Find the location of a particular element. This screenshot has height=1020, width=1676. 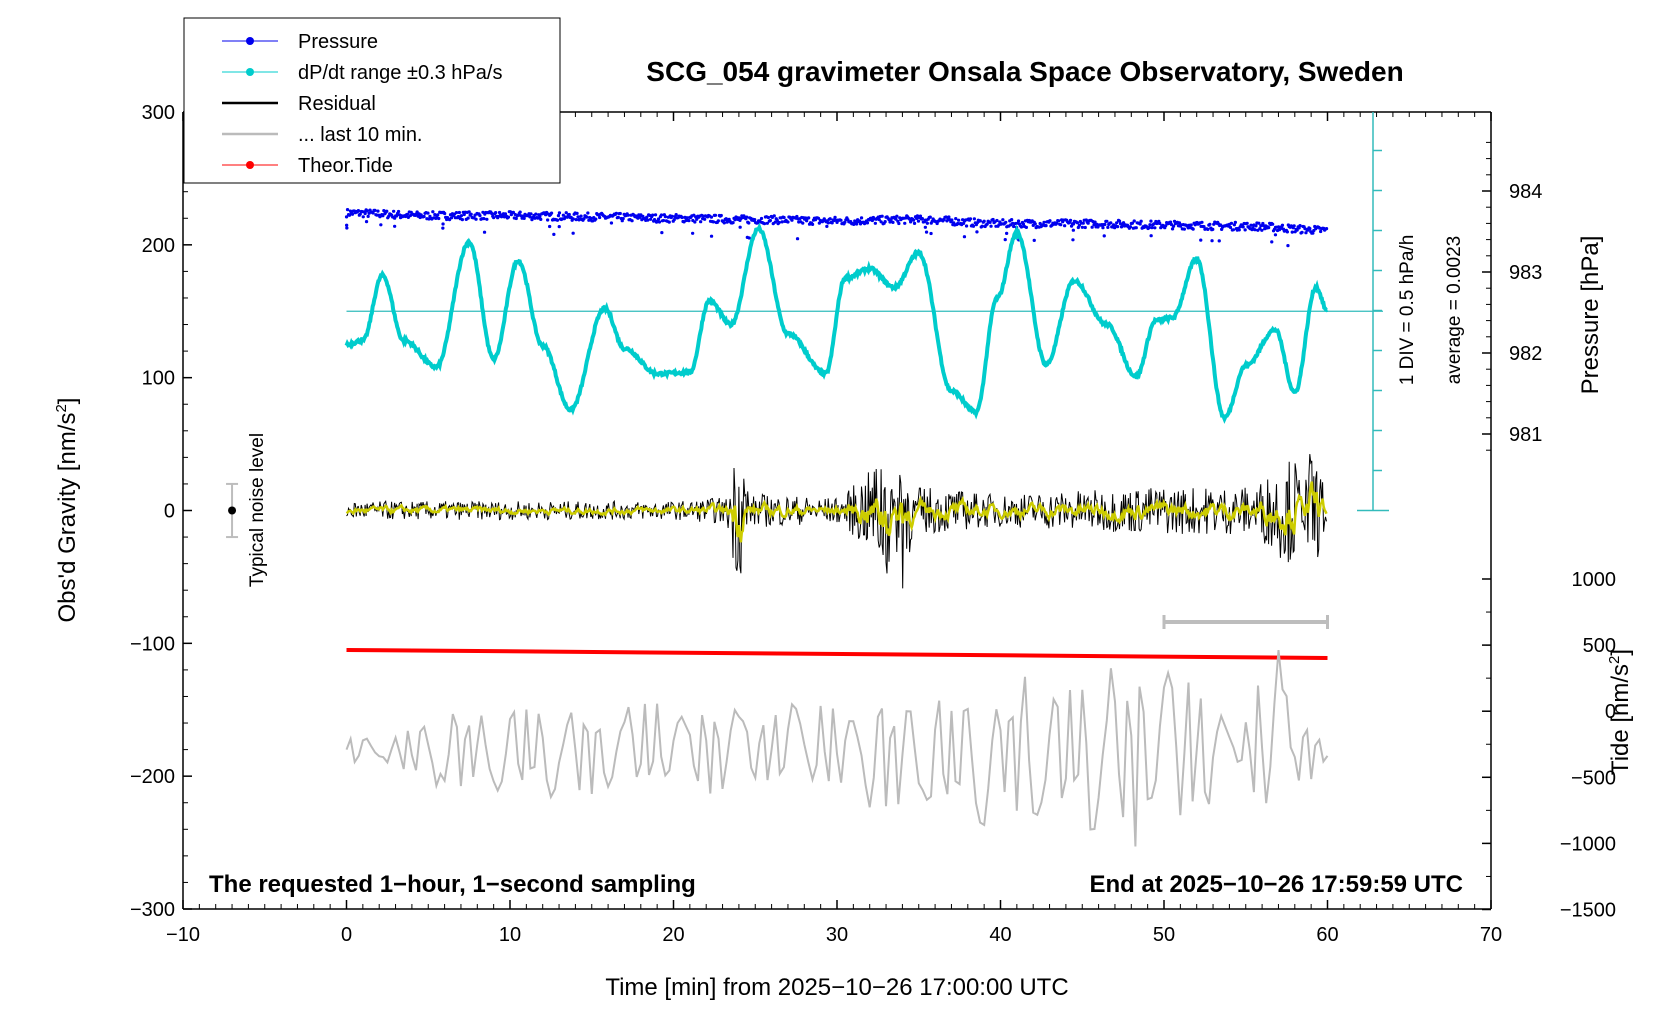

sampling-note: The requested 1−hour, 1−second sampling is located at coordinates (452, 884).